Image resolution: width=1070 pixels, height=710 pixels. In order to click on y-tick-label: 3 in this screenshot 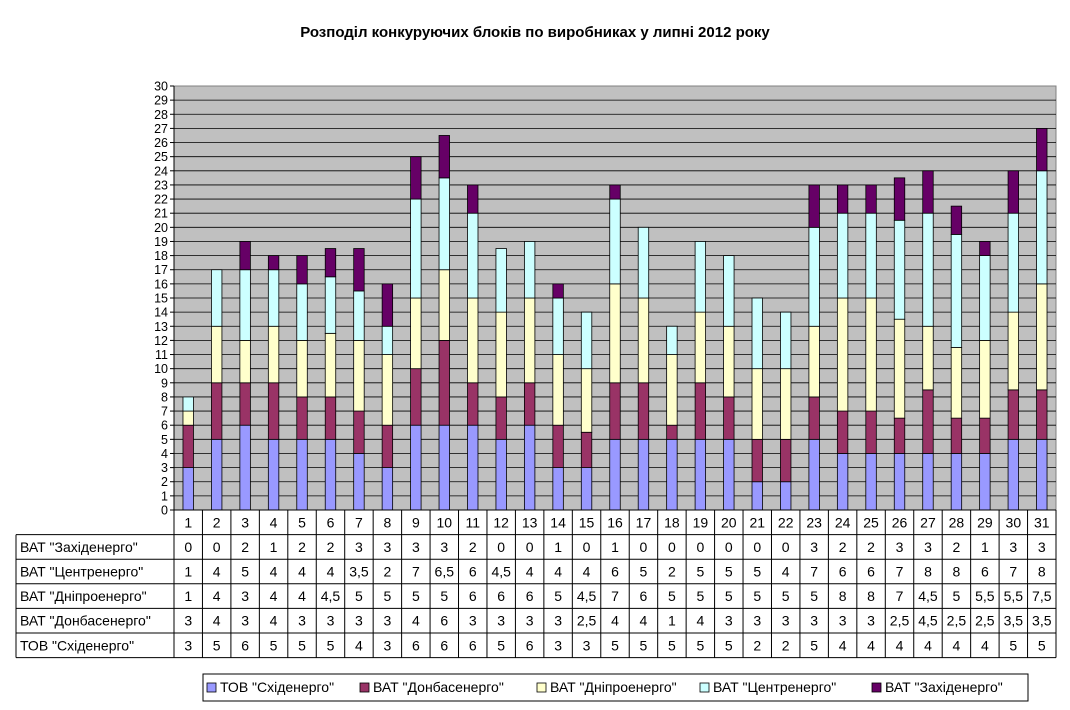, I will do `click(164, 468)`.